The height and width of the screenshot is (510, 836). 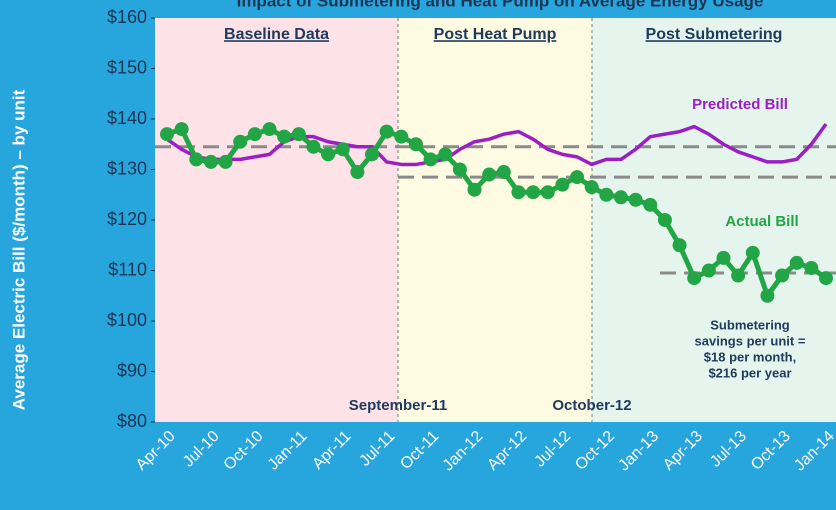 I want to click on y-tick-label: $100, so click(x=127, y=320).